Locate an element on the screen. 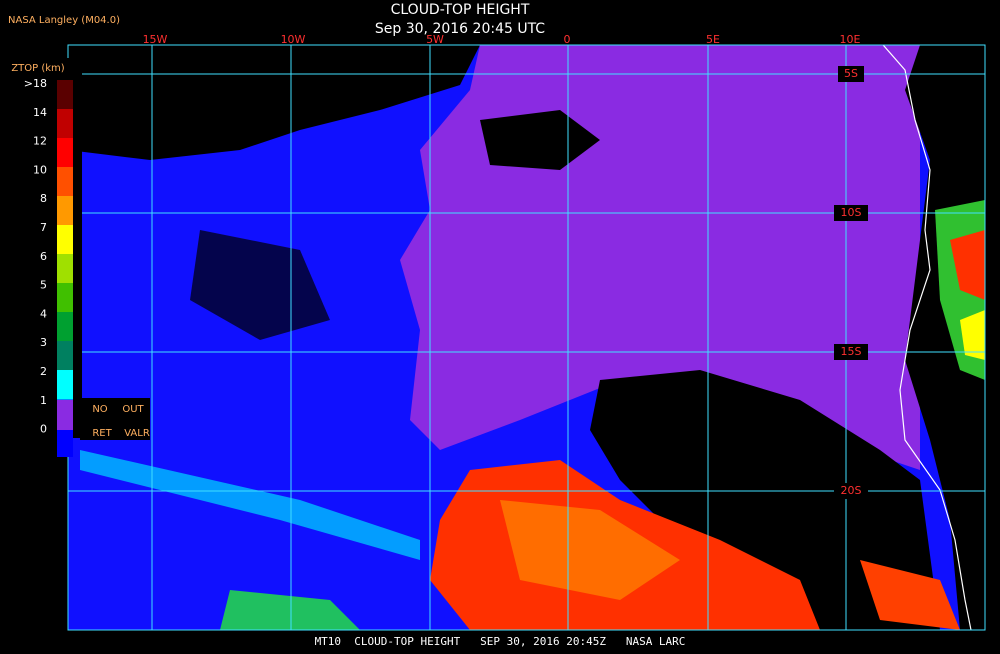  latitude-labels: 5S 10S 15S 20S is located at coordinates (851, 282).